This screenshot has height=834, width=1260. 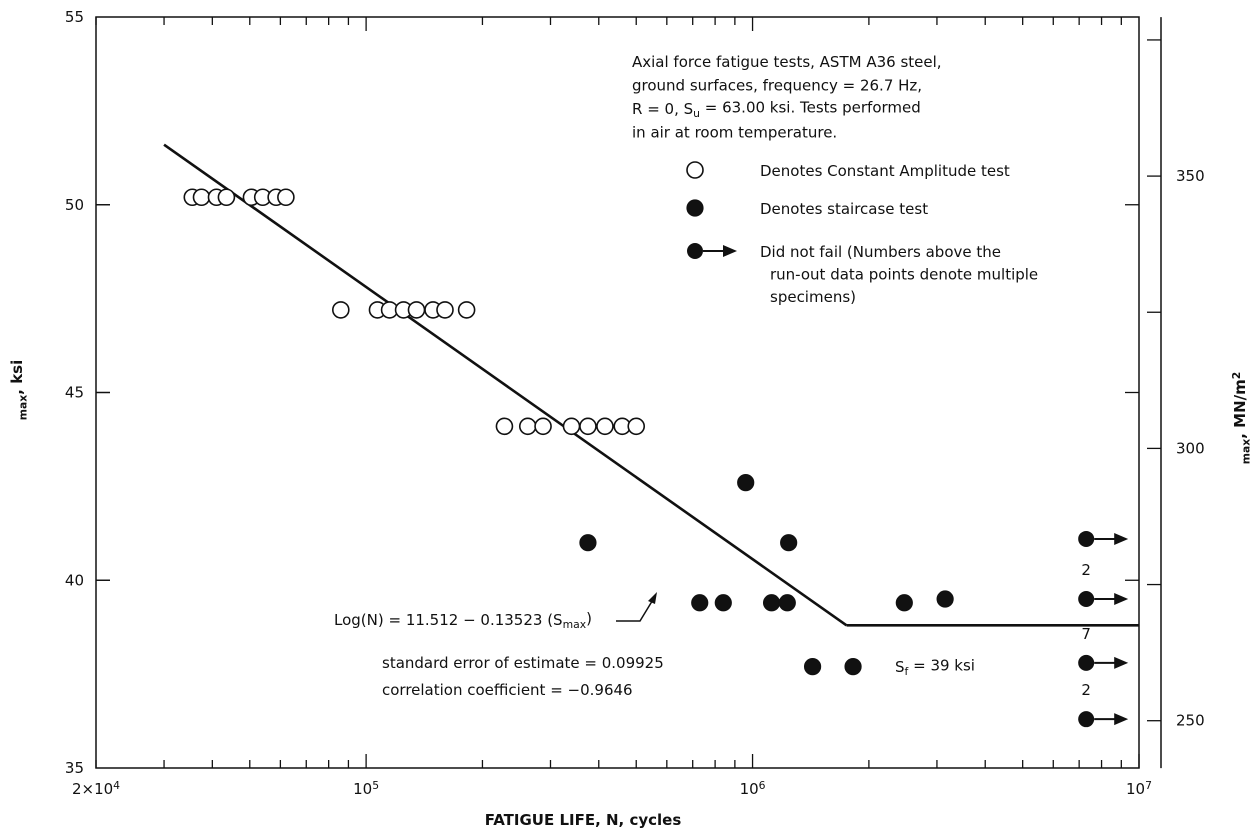 I want to click on y-tick-label: 40, so click(x=74, y=580).